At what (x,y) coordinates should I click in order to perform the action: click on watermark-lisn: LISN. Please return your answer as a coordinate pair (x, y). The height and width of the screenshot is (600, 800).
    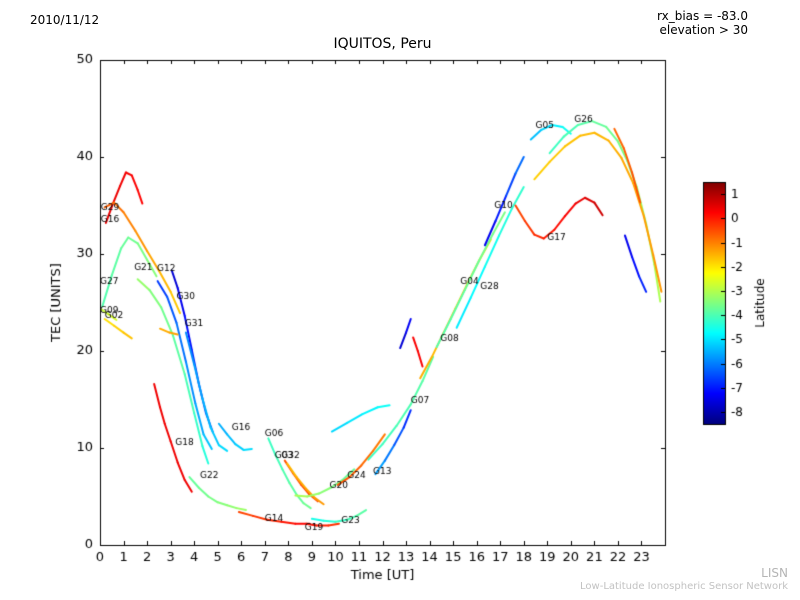
    Looking at the image, I should click on (774, 573).